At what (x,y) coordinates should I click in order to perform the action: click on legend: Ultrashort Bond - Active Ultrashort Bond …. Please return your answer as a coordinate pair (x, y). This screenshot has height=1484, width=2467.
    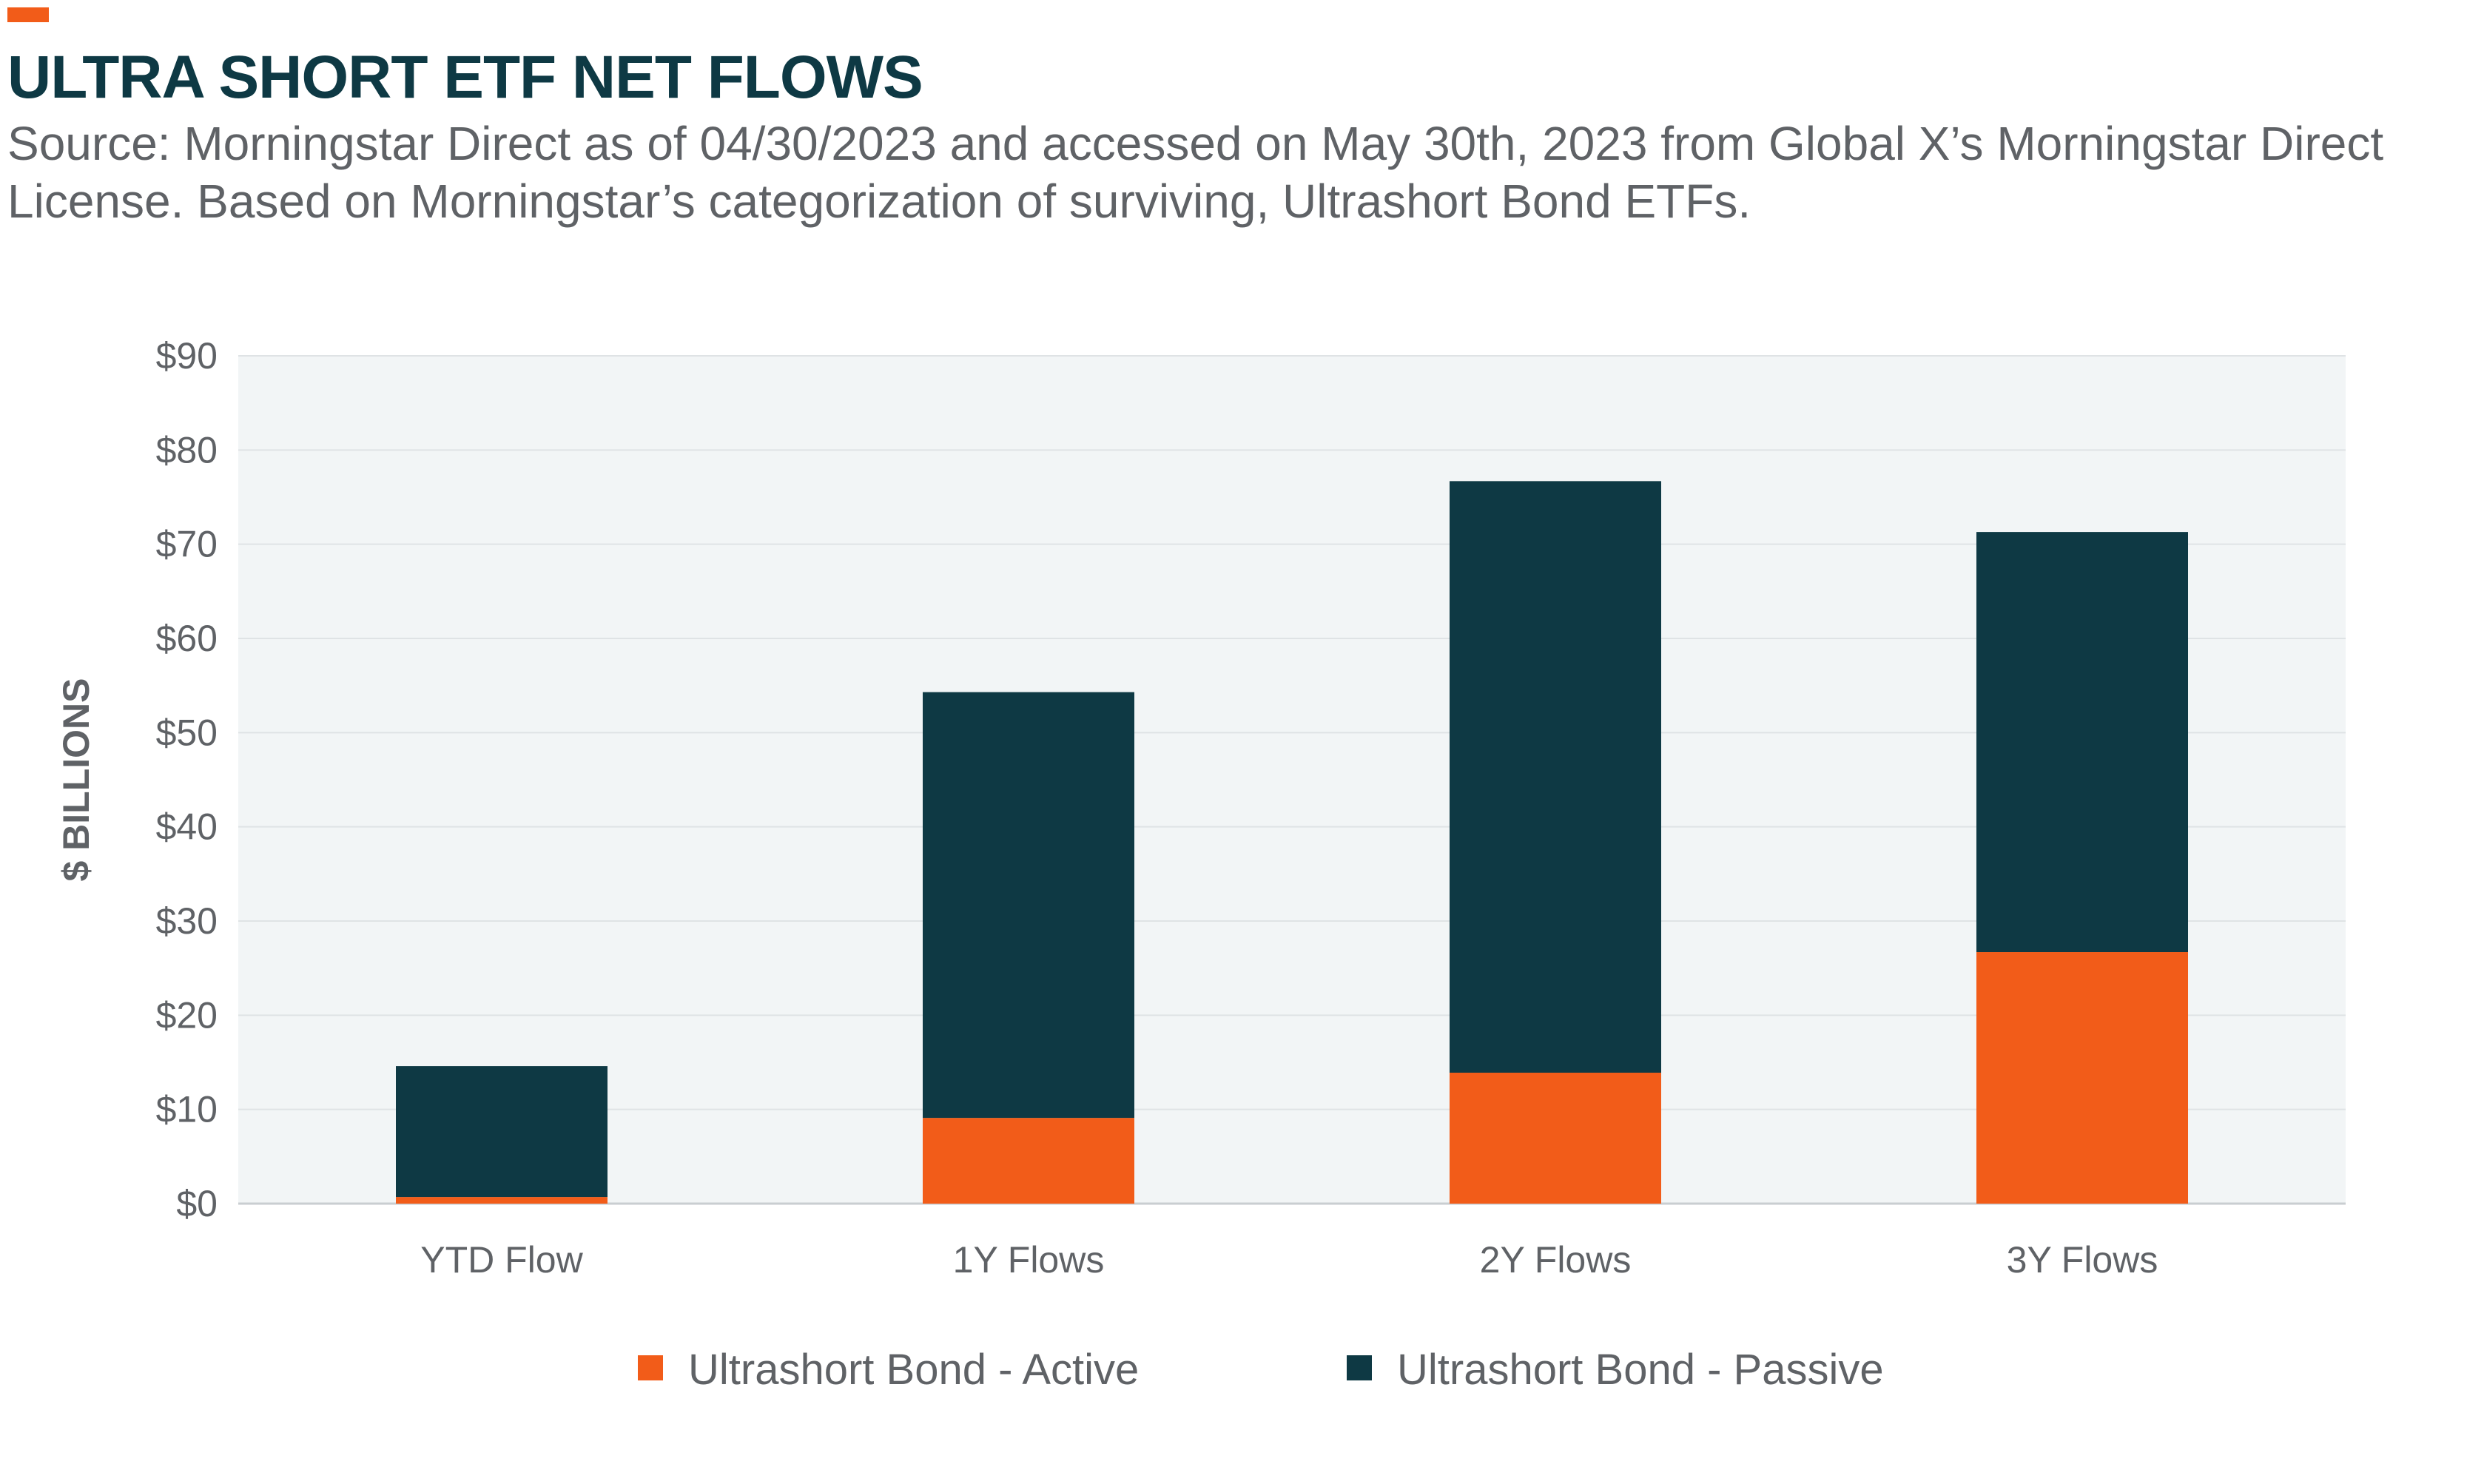
    Looking at the image, I should click on (1261, 1370).